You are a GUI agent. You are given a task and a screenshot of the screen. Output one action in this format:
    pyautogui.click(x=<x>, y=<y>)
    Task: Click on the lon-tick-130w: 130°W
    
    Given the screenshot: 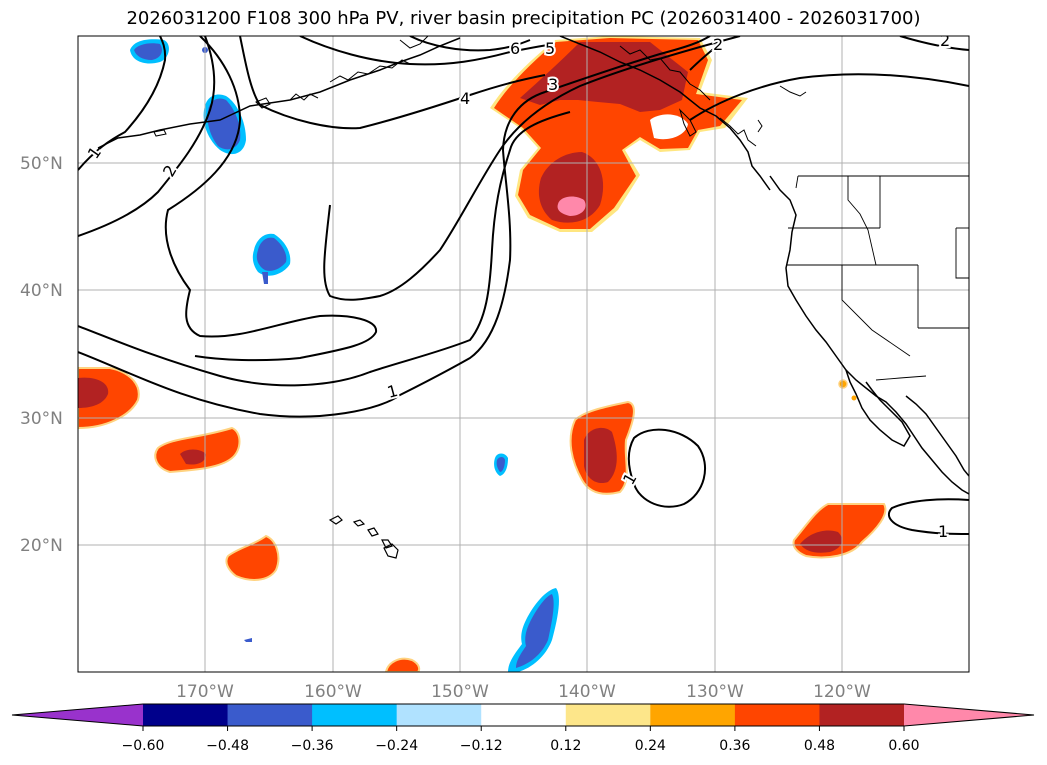 What is the action you would take?
    pyautogui.click(x=715, y=692)
    